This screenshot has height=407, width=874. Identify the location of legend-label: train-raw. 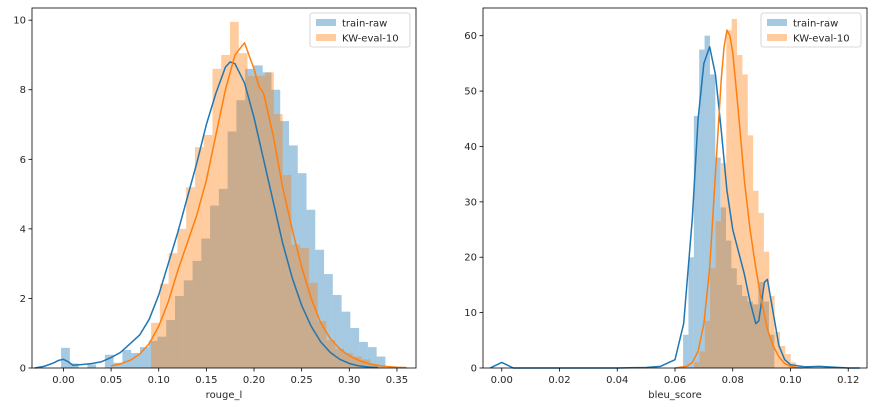
(815, 24).